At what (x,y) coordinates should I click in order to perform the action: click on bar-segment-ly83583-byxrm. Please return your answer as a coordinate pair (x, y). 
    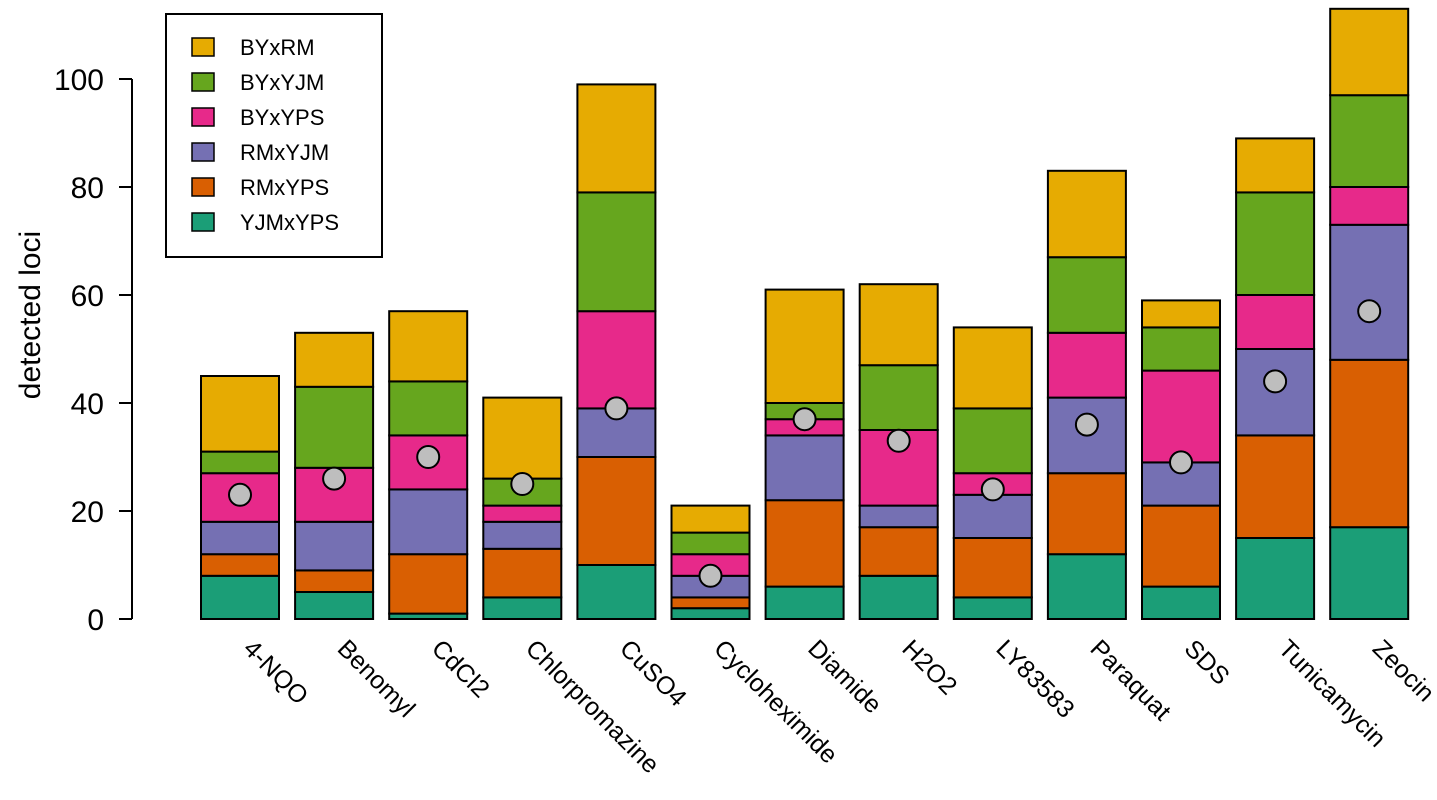
    Looking at the image, I should click on (992, 368).